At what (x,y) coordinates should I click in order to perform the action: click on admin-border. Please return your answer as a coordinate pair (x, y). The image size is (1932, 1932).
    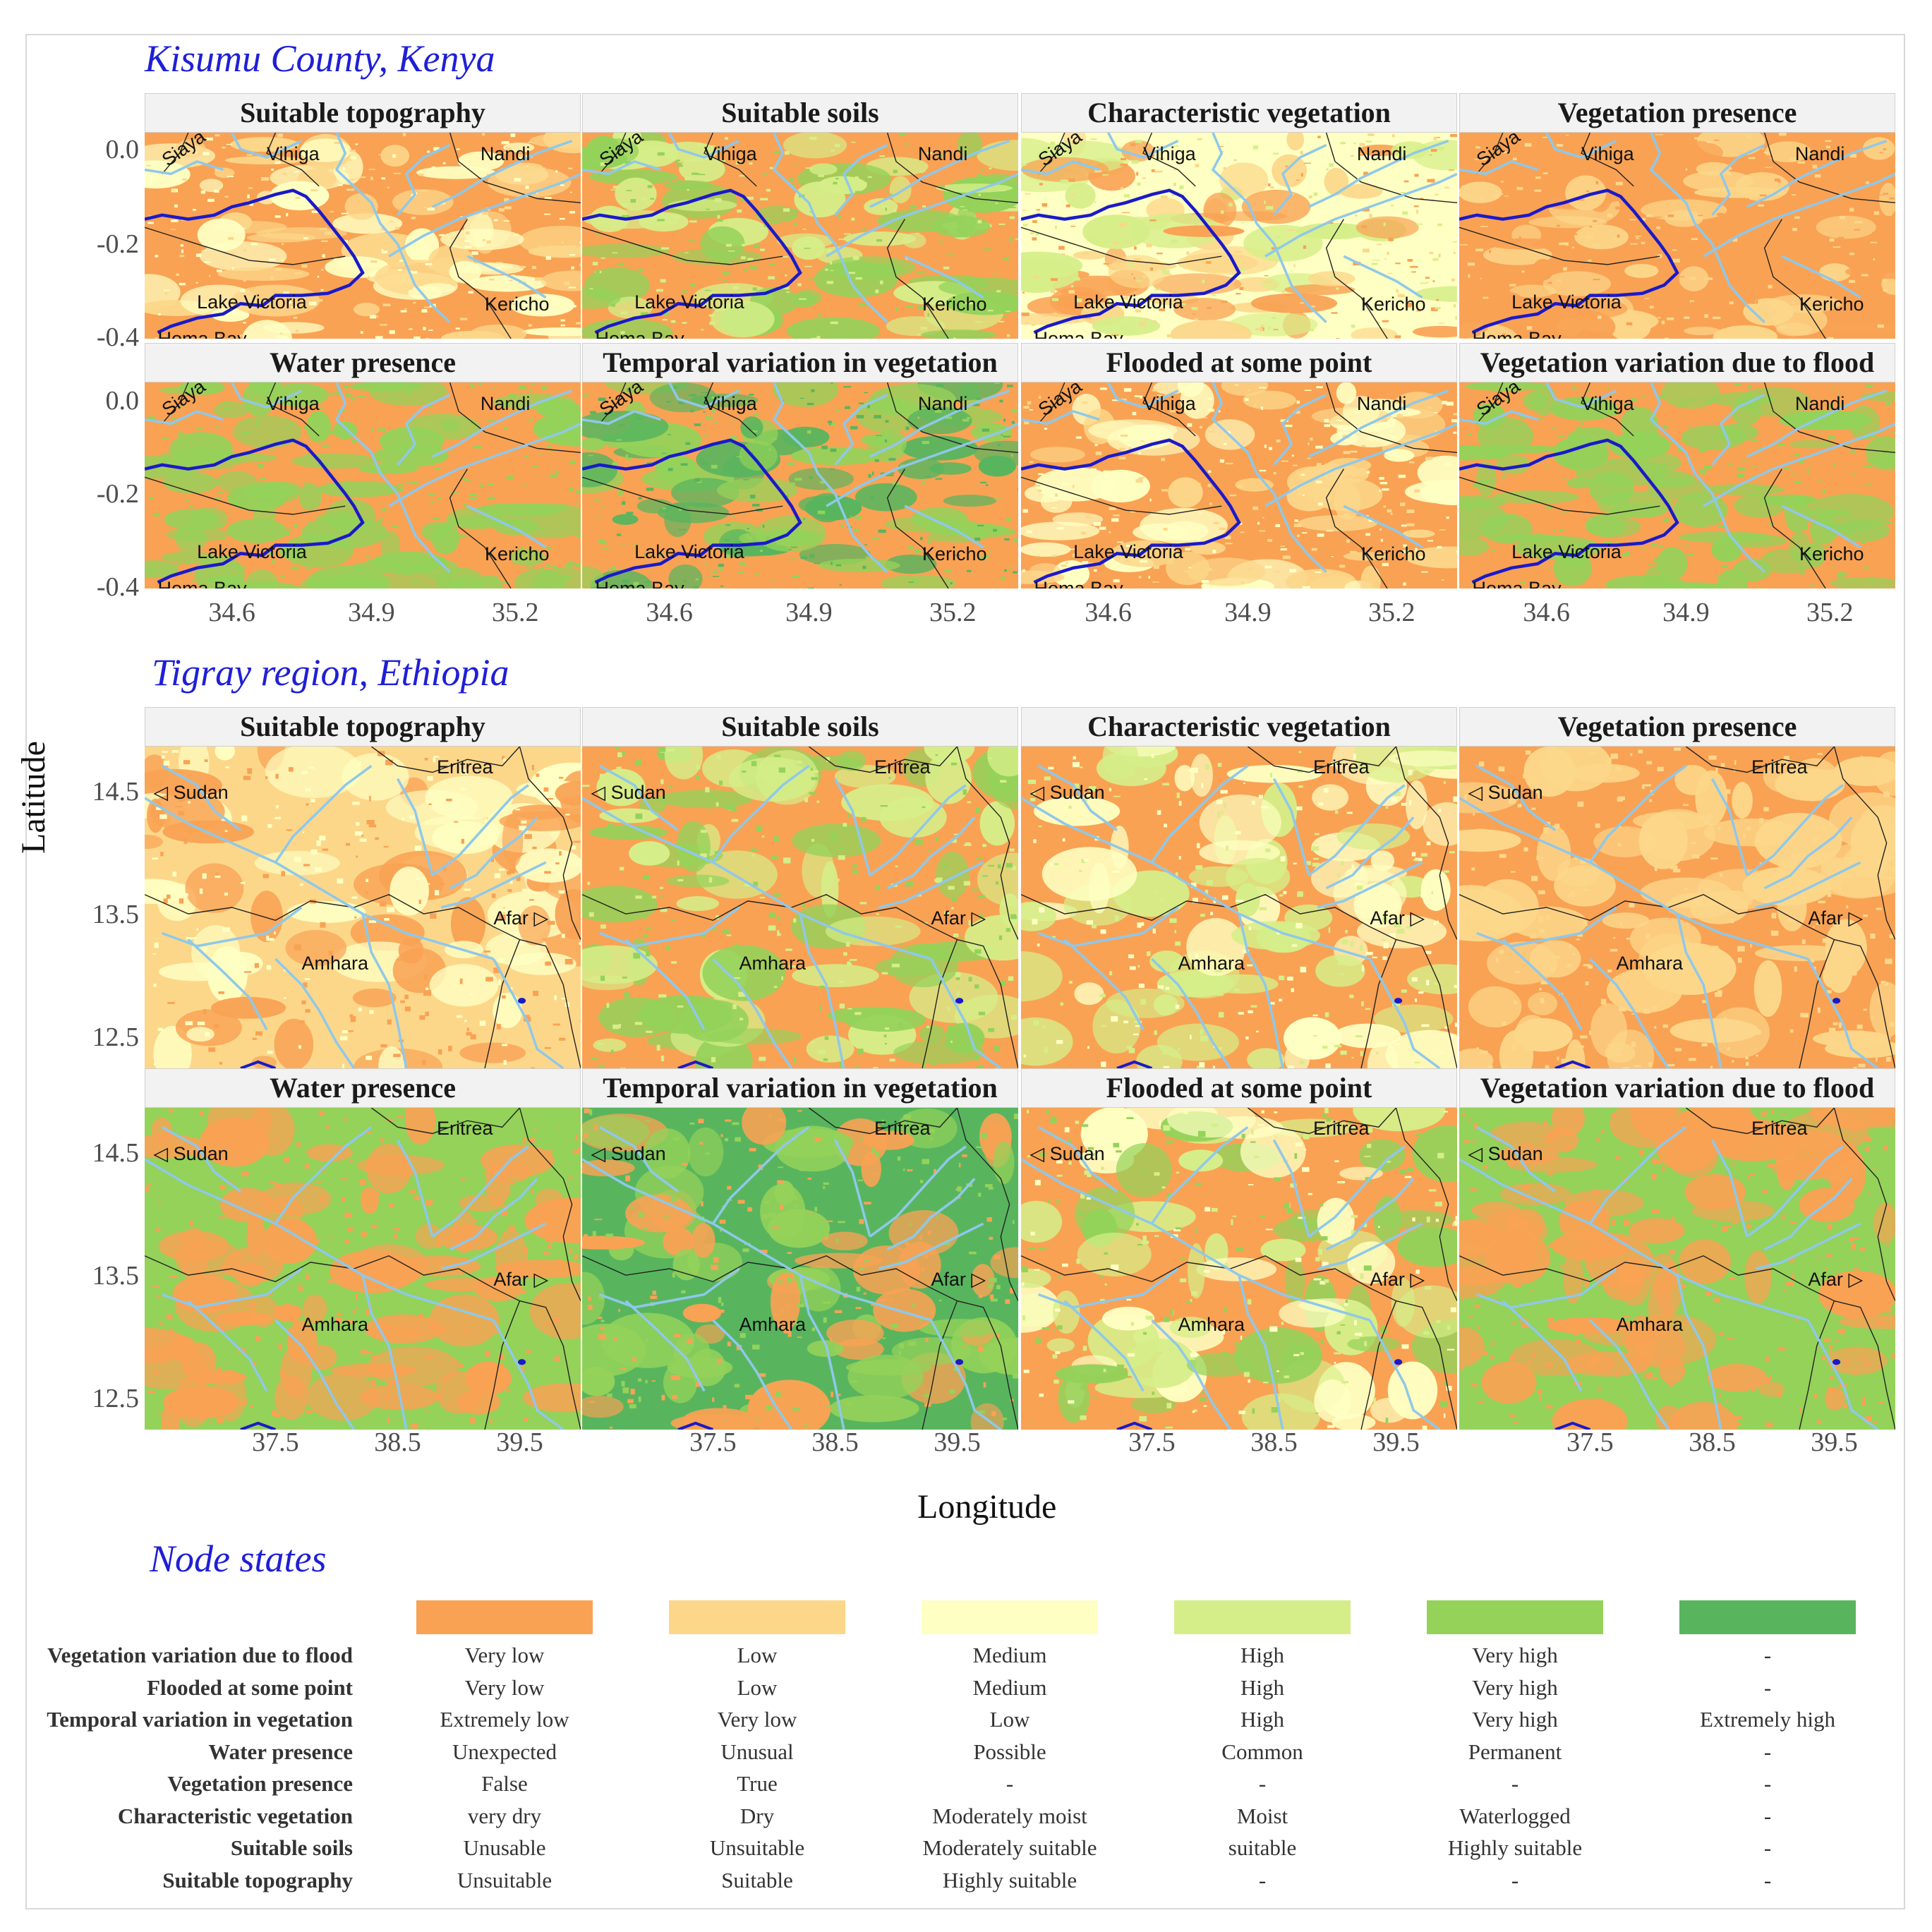
    Looking at the image, I should click on (363, 981).